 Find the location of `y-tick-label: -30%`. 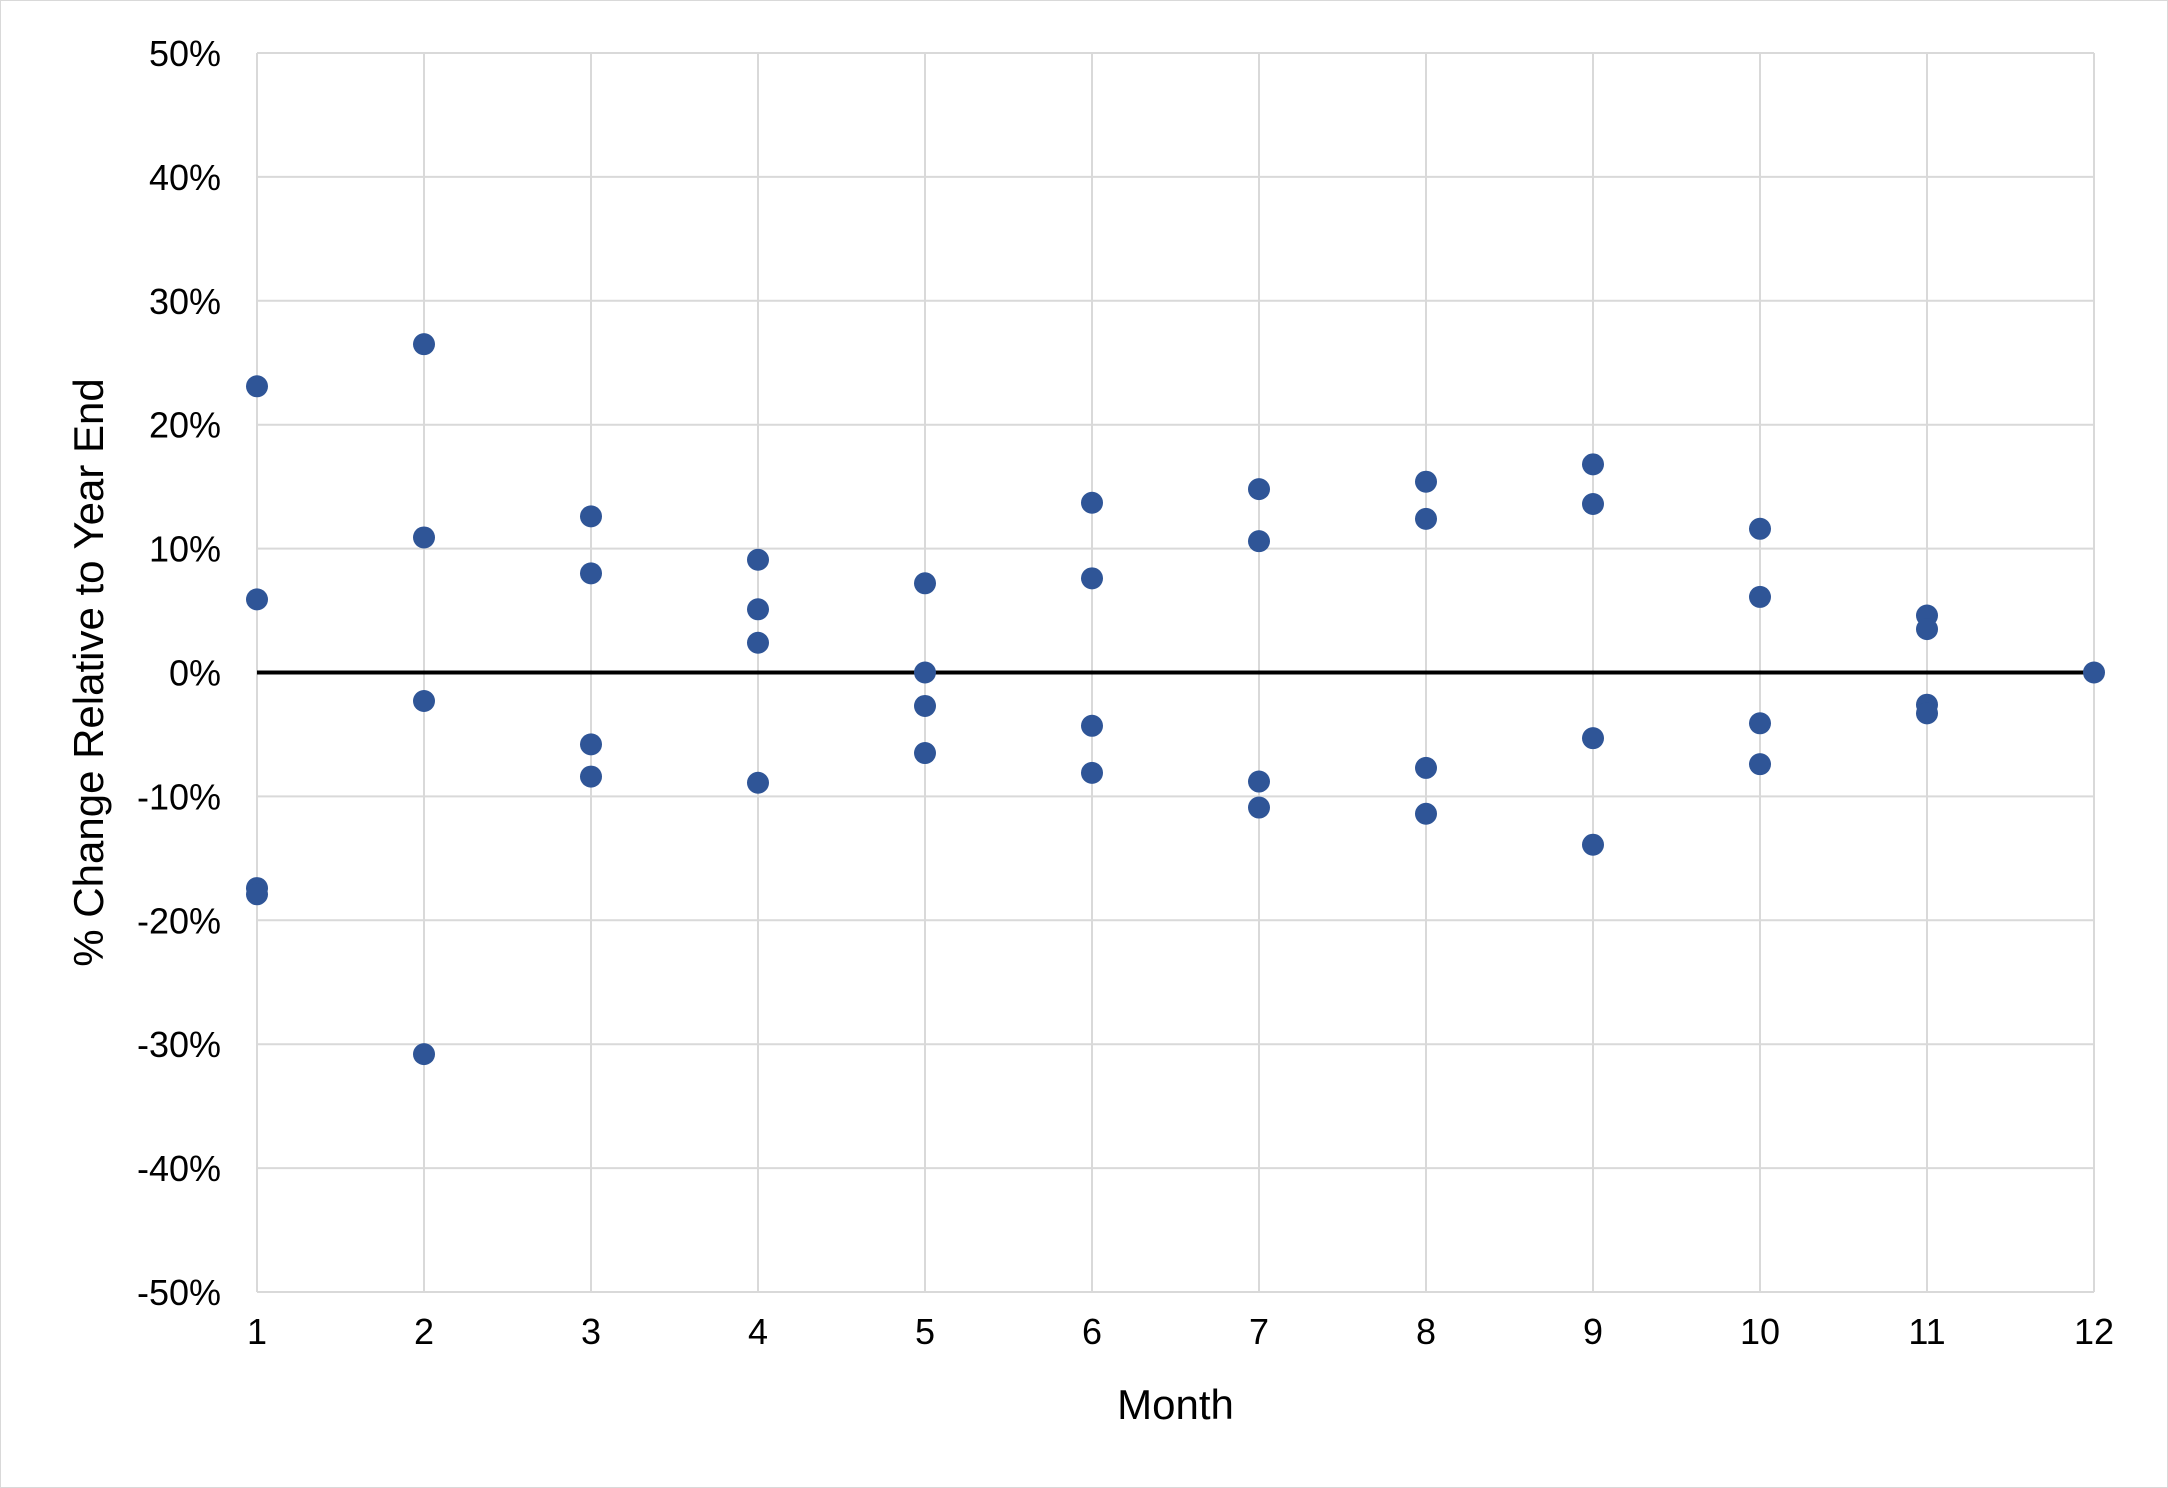

y-tick-label: -30% is located at coordinates (179, 1044).